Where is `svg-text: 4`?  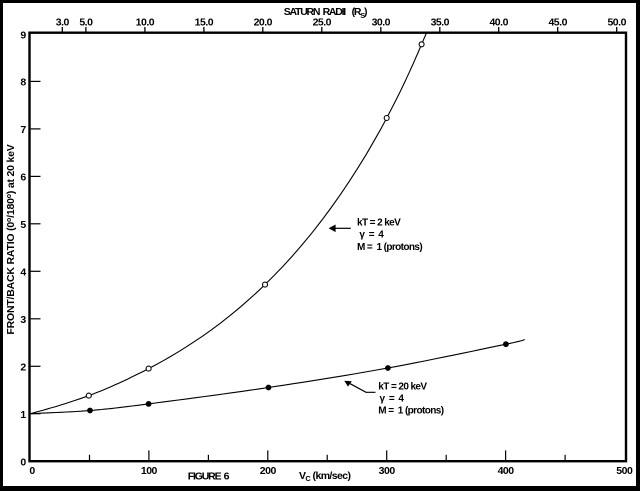 svg-text: 4 is located at coordinates (23, 273).